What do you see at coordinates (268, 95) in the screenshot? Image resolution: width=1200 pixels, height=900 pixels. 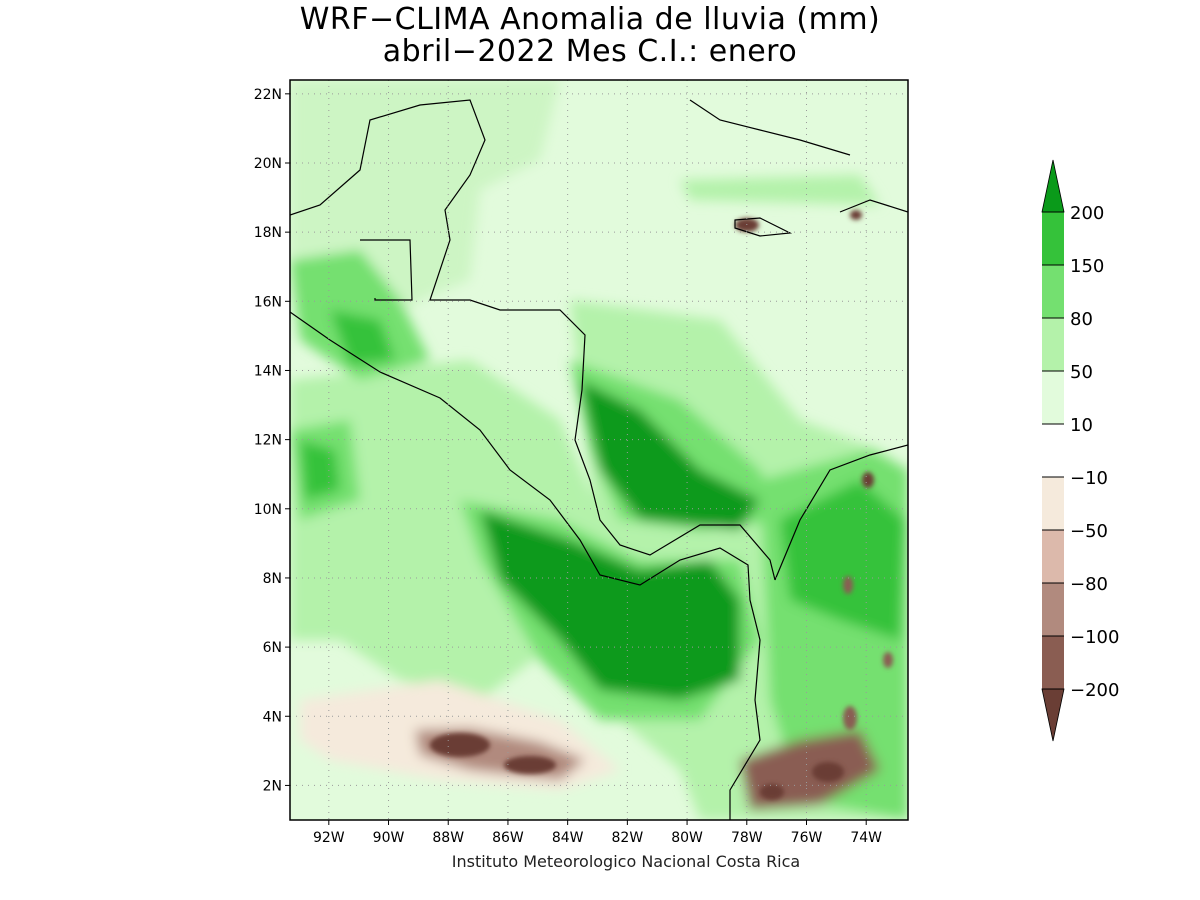 I see `lat-tick-label: 22N` at bounding box center [268, 95].